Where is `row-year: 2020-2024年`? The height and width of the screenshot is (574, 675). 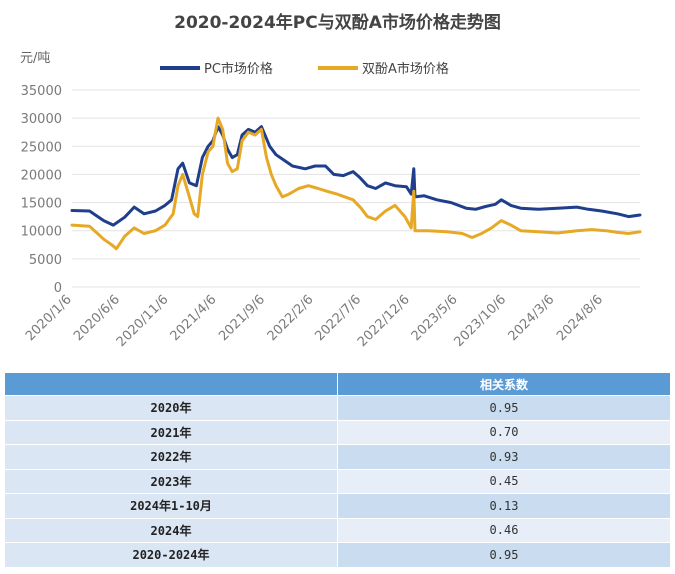
row-year: 2020-2024年 is located at coordinates (171, 555).